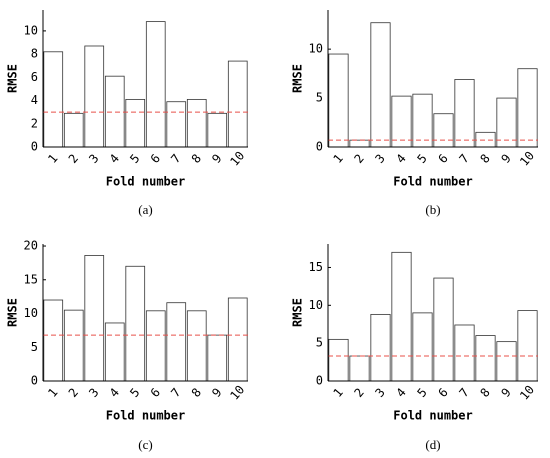 This screenshot has width=550, height=458. What do you see at coordinates (432, 209) in the screenshot?
I see `caption: (b)` at bounding box center [432, 209].